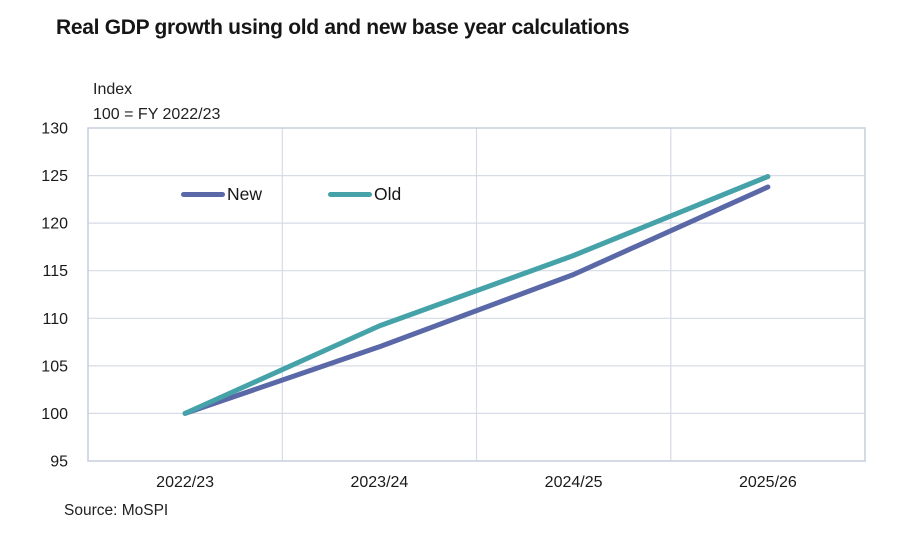  Describe the element at coordinates (55, 319) in the screenshot. I see `y-tick-label: 110` at that location.